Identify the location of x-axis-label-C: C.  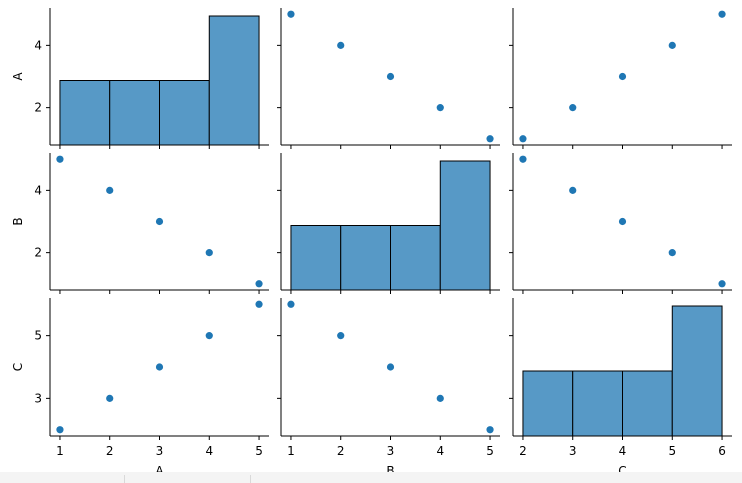
(622, 471).